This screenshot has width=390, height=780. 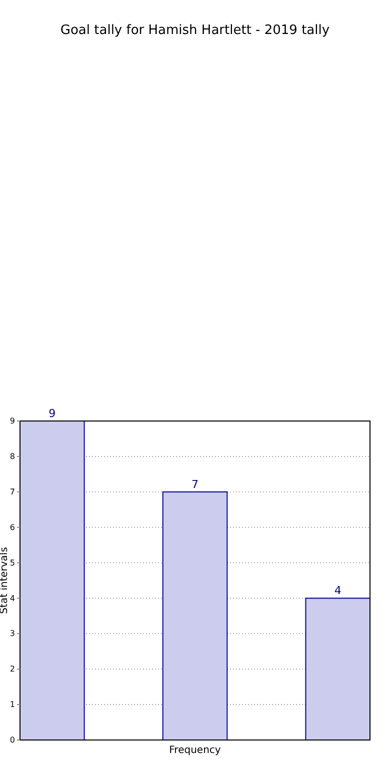 What do you see at coordinates (12, 705) in the screenshot?
I see `y-tick-label: 1` at bounding box center [12, 705].